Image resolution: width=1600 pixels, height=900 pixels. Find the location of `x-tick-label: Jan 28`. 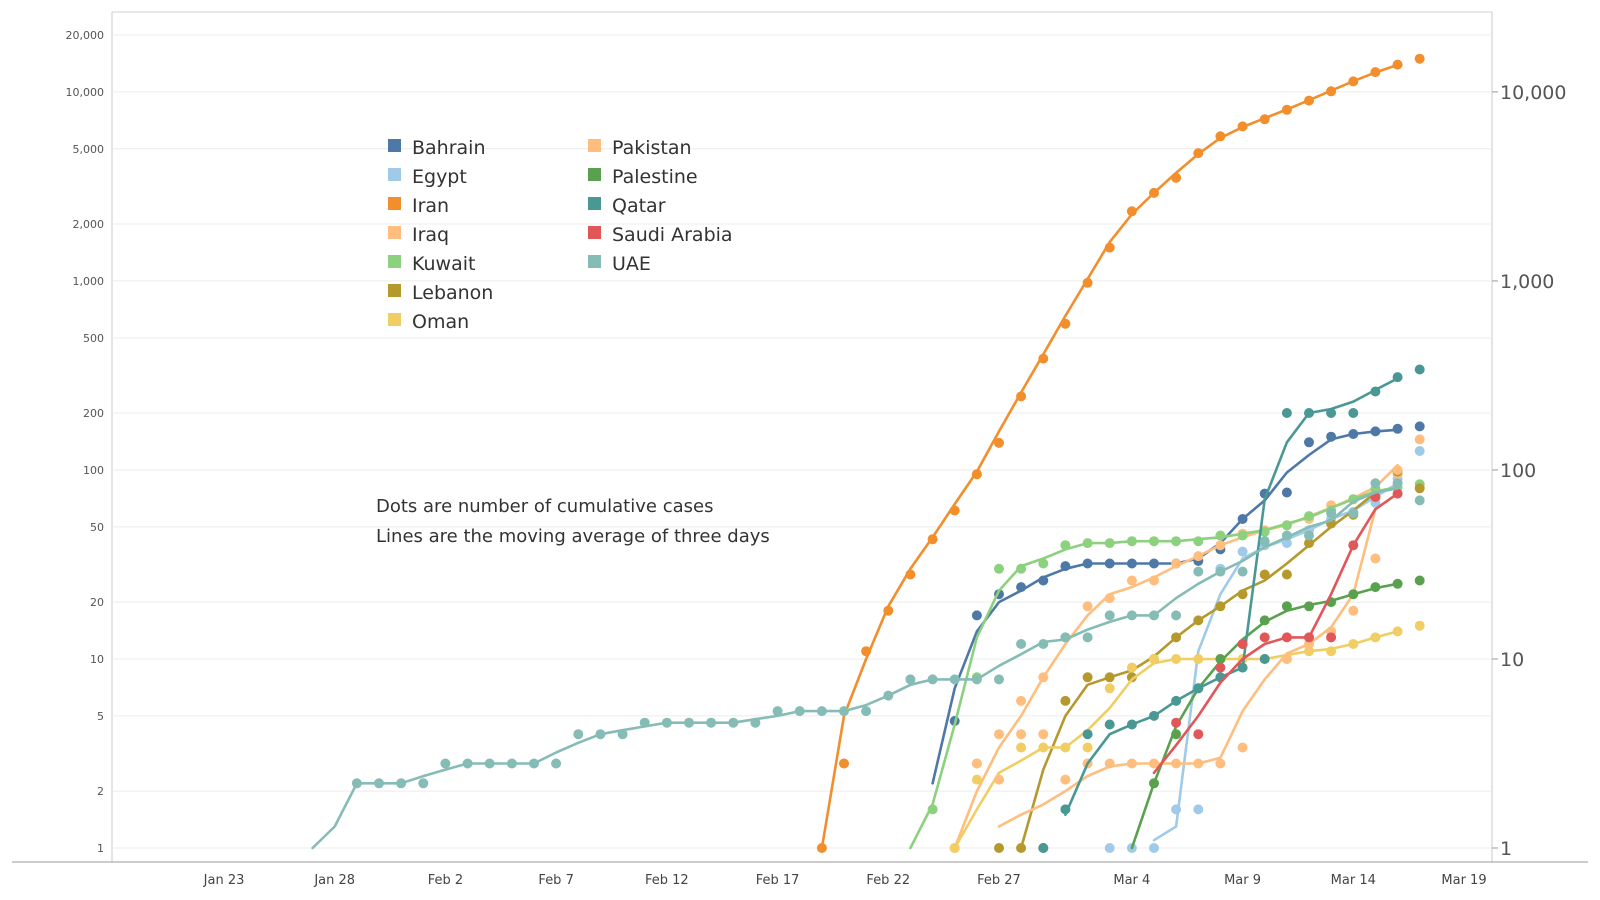

x-tick-label: Jan 28 is located at coordinates (334, 880).